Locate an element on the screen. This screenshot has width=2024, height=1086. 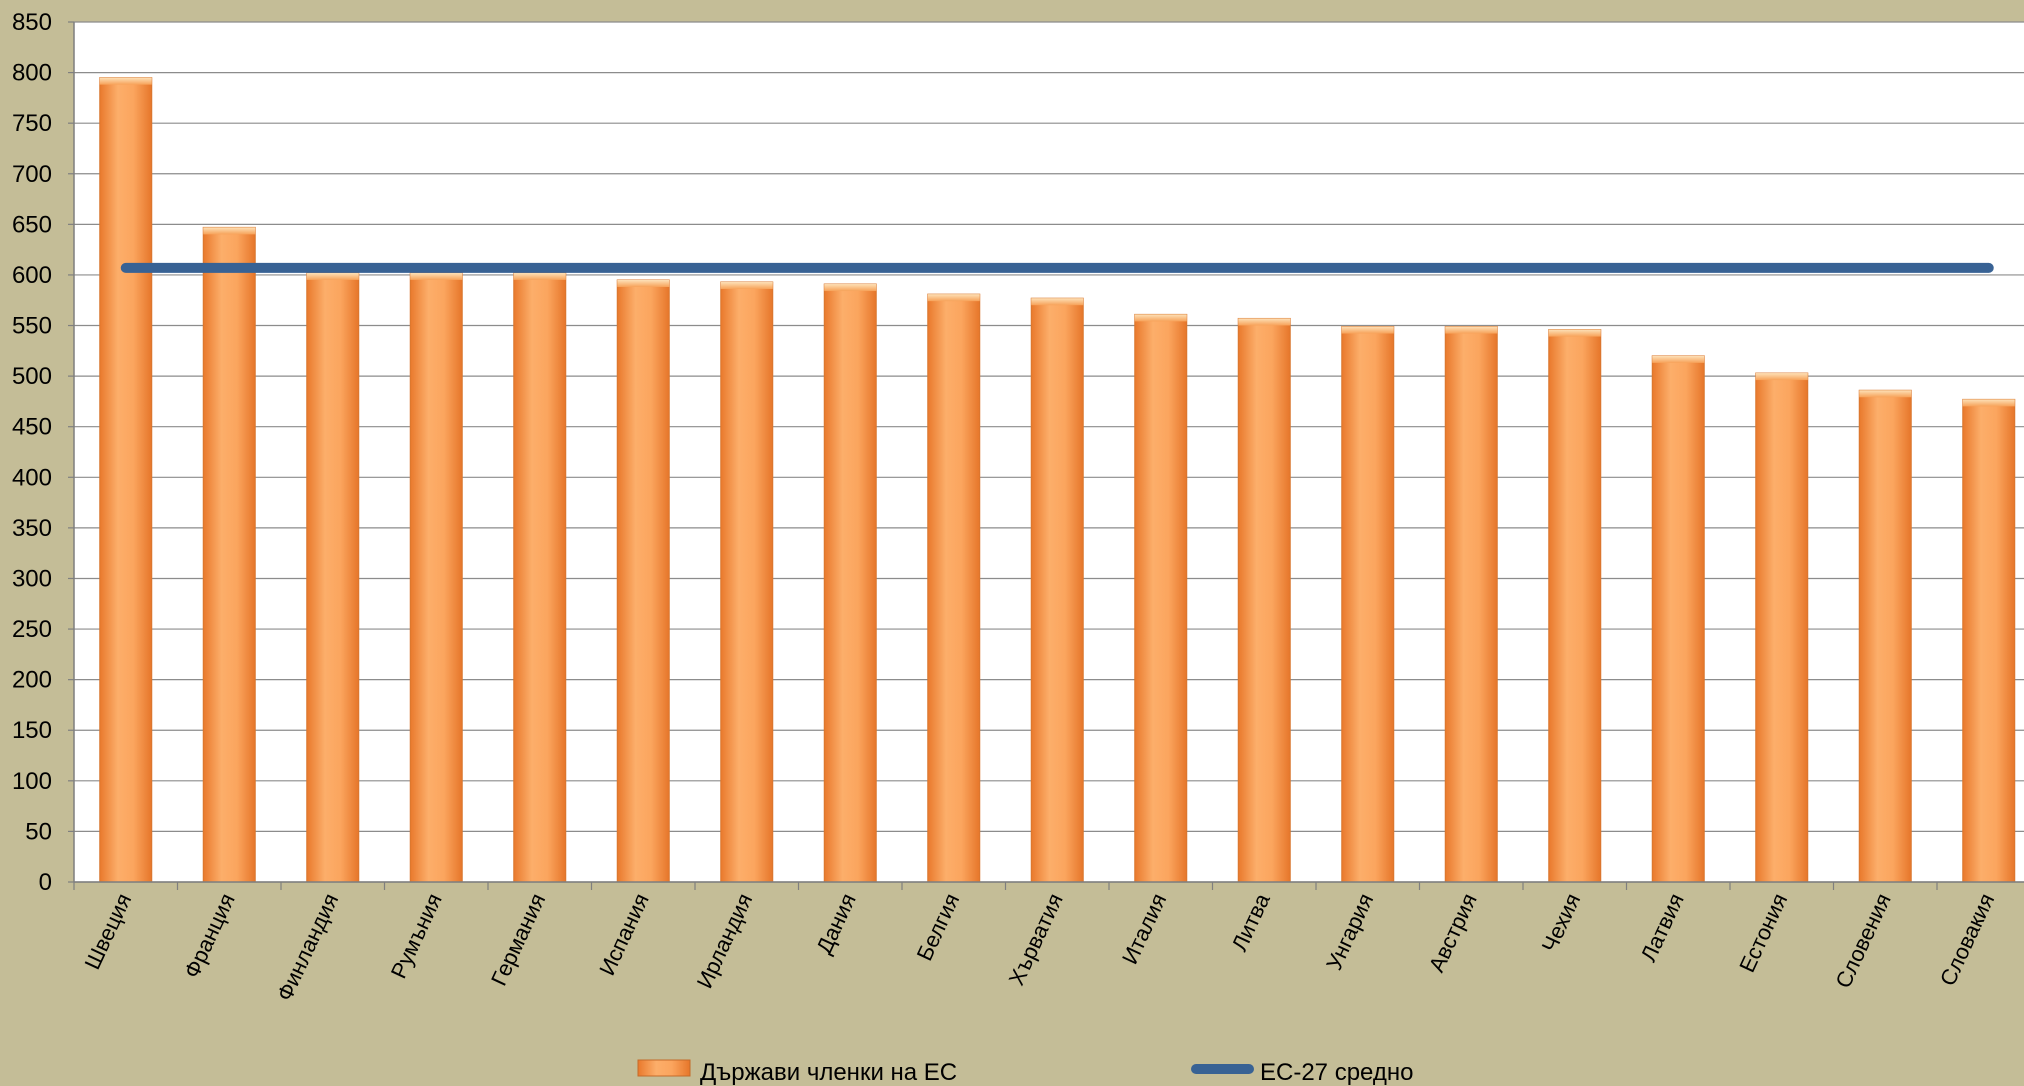
y-tick-label: 850 is located at coordinates (32, 22).